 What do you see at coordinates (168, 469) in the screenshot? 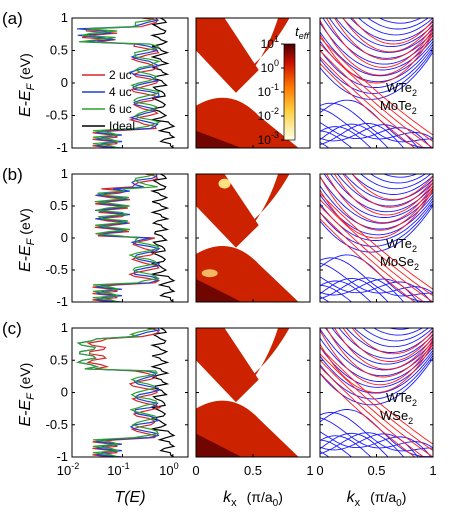
I see `x-tick-label: 100` at bounding box center [168, 469].